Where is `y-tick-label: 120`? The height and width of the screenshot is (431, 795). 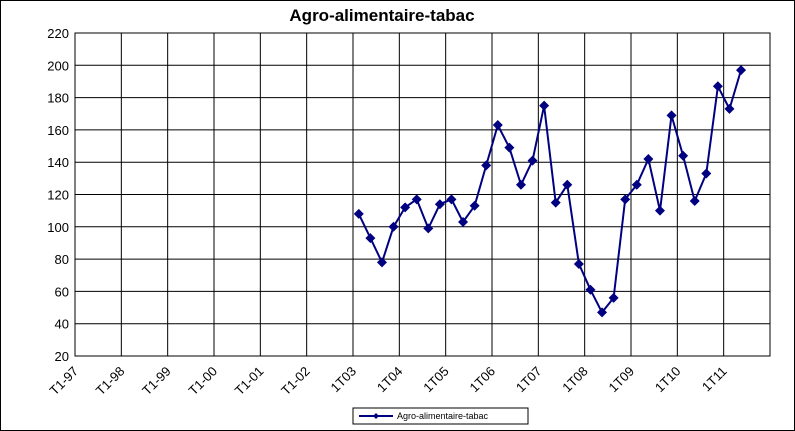
y-tick-label: 120 is located at coordinates (58, 195).